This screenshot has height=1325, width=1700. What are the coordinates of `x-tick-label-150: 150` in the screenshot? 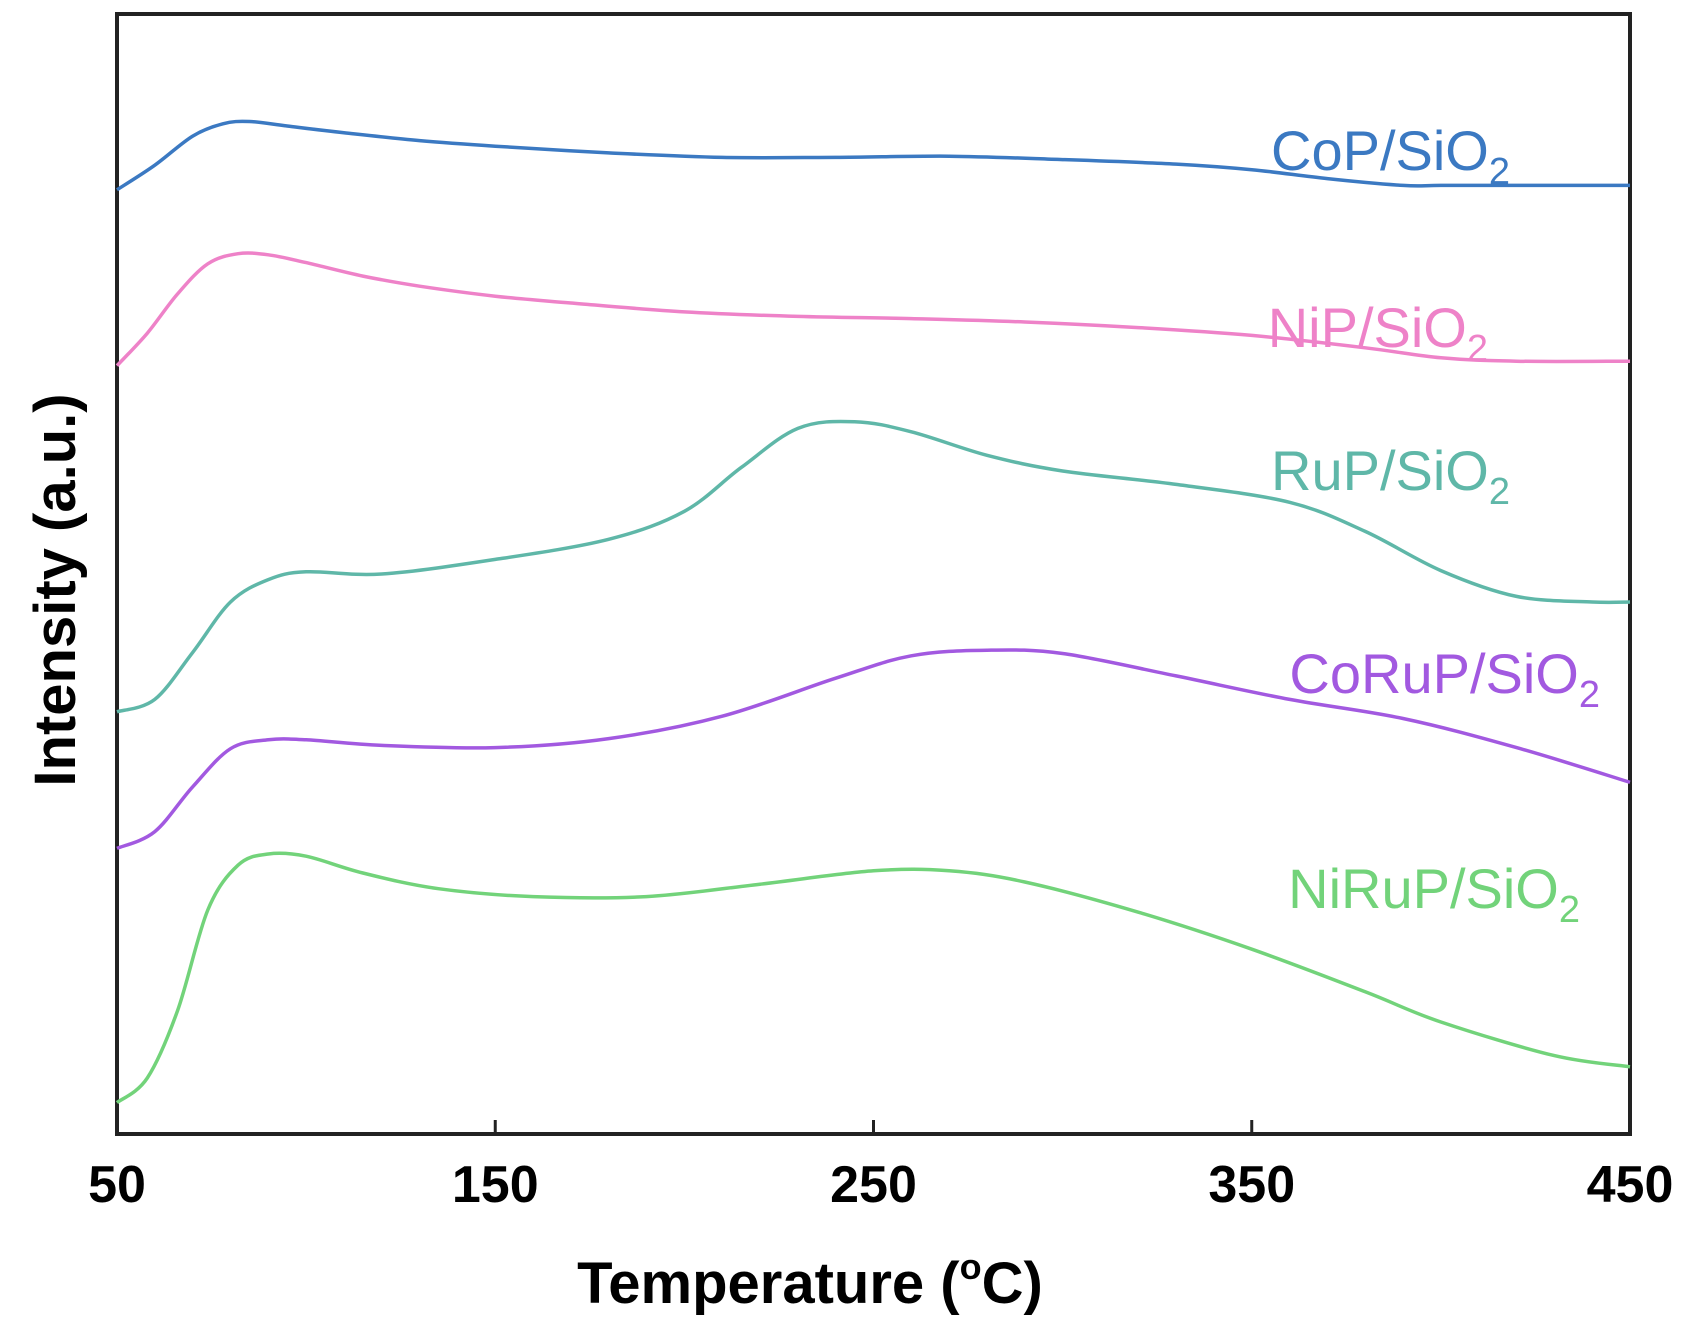 It's located at (495, 1185).